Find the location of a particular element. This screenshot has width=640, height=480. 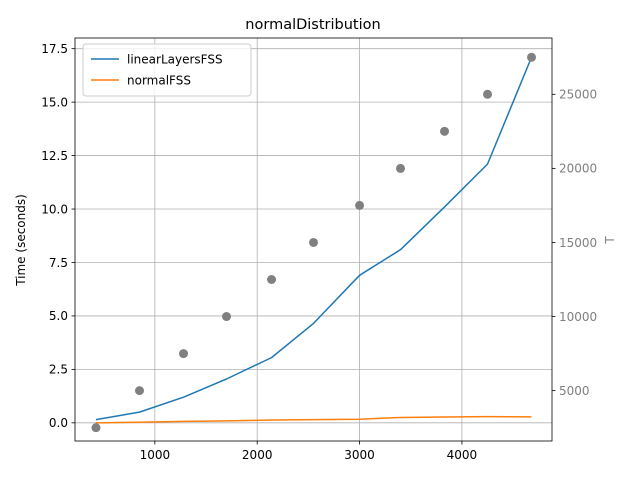

series-line-normalFSS is located at coordinates (313, 419).